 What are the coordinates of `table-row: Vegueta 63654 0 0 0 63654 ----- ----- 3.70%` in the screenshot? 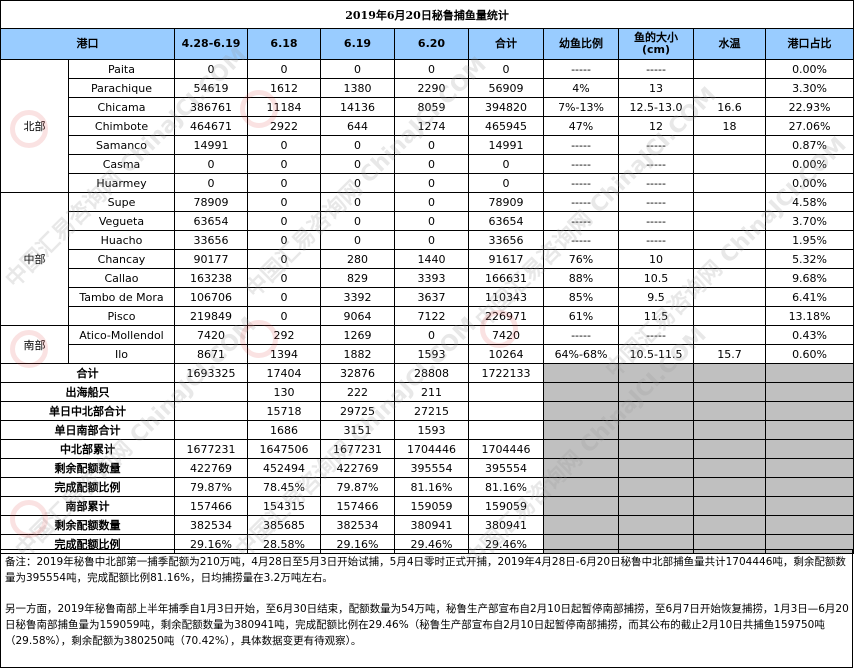 It's located at (427, 221).